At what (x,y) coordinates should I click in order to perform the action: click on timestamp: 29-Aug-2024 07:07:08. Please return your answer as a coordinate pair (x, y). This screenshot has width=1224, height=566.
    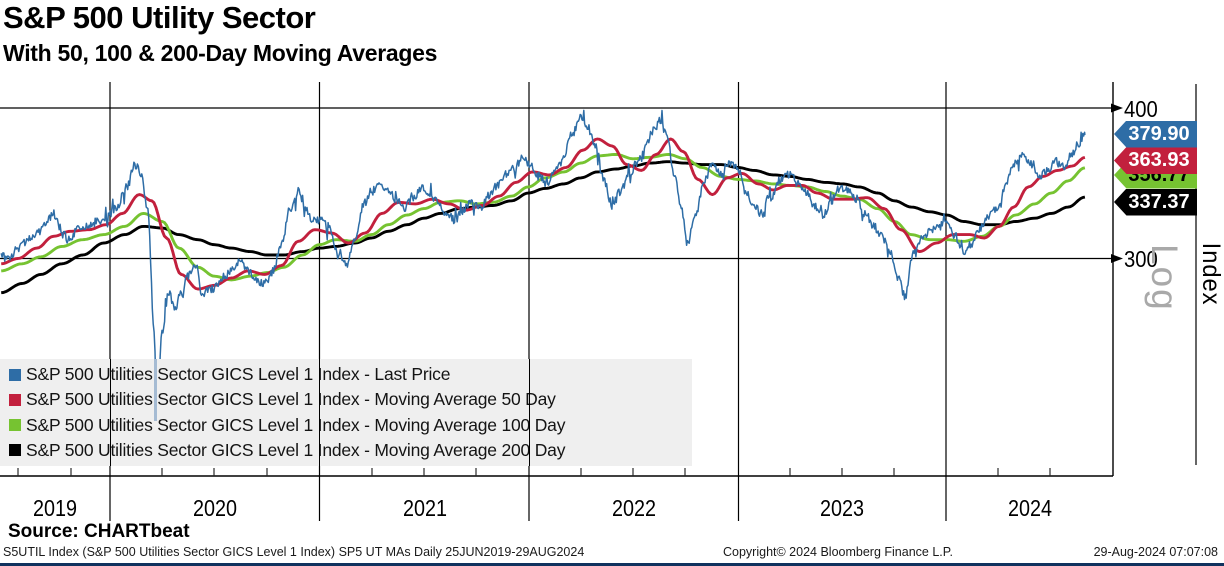
    Looking at the image, I should click on (1155, 552).